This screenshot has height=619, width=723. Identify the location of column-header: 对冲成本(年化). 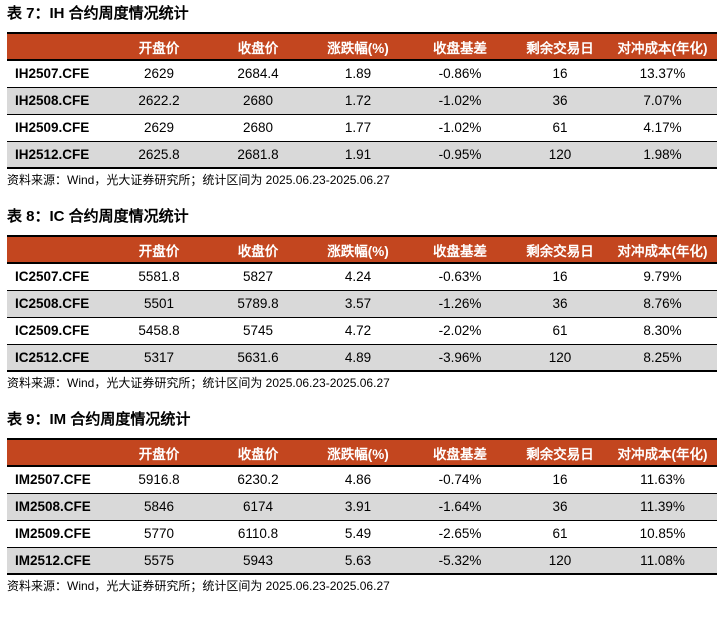
(662, 250).